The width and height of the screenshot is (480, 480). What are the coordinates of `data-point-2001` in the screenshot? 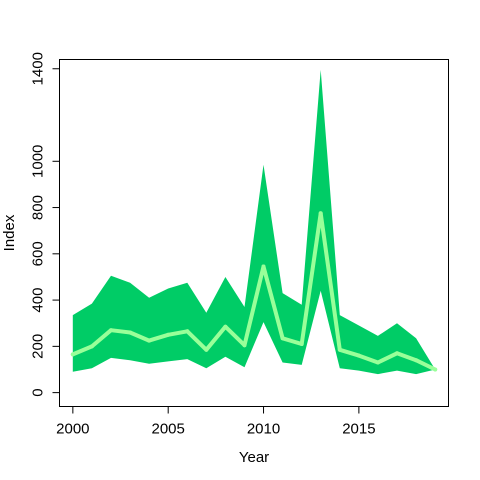 It's located at (91, 346).